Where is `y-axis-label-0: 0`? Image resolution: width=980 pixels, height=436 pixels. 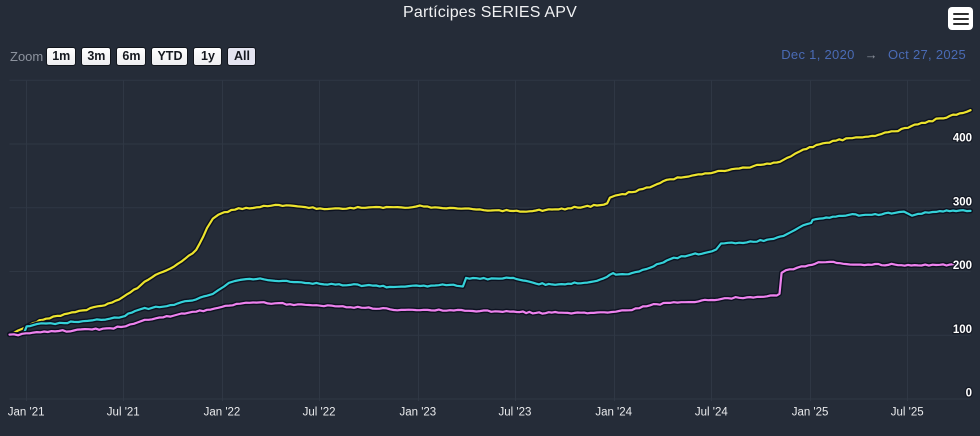
y-axis-label-0: 0 is located at coordinates (969, 394).